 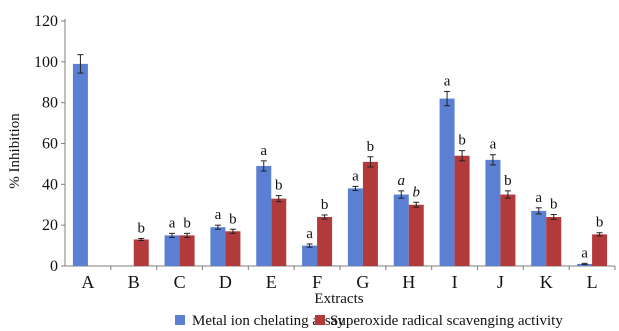 What do you see at coordinates (554, 241) in the screenshot?
I see `bar-superoxide-k` at bounding box center [554, 241].